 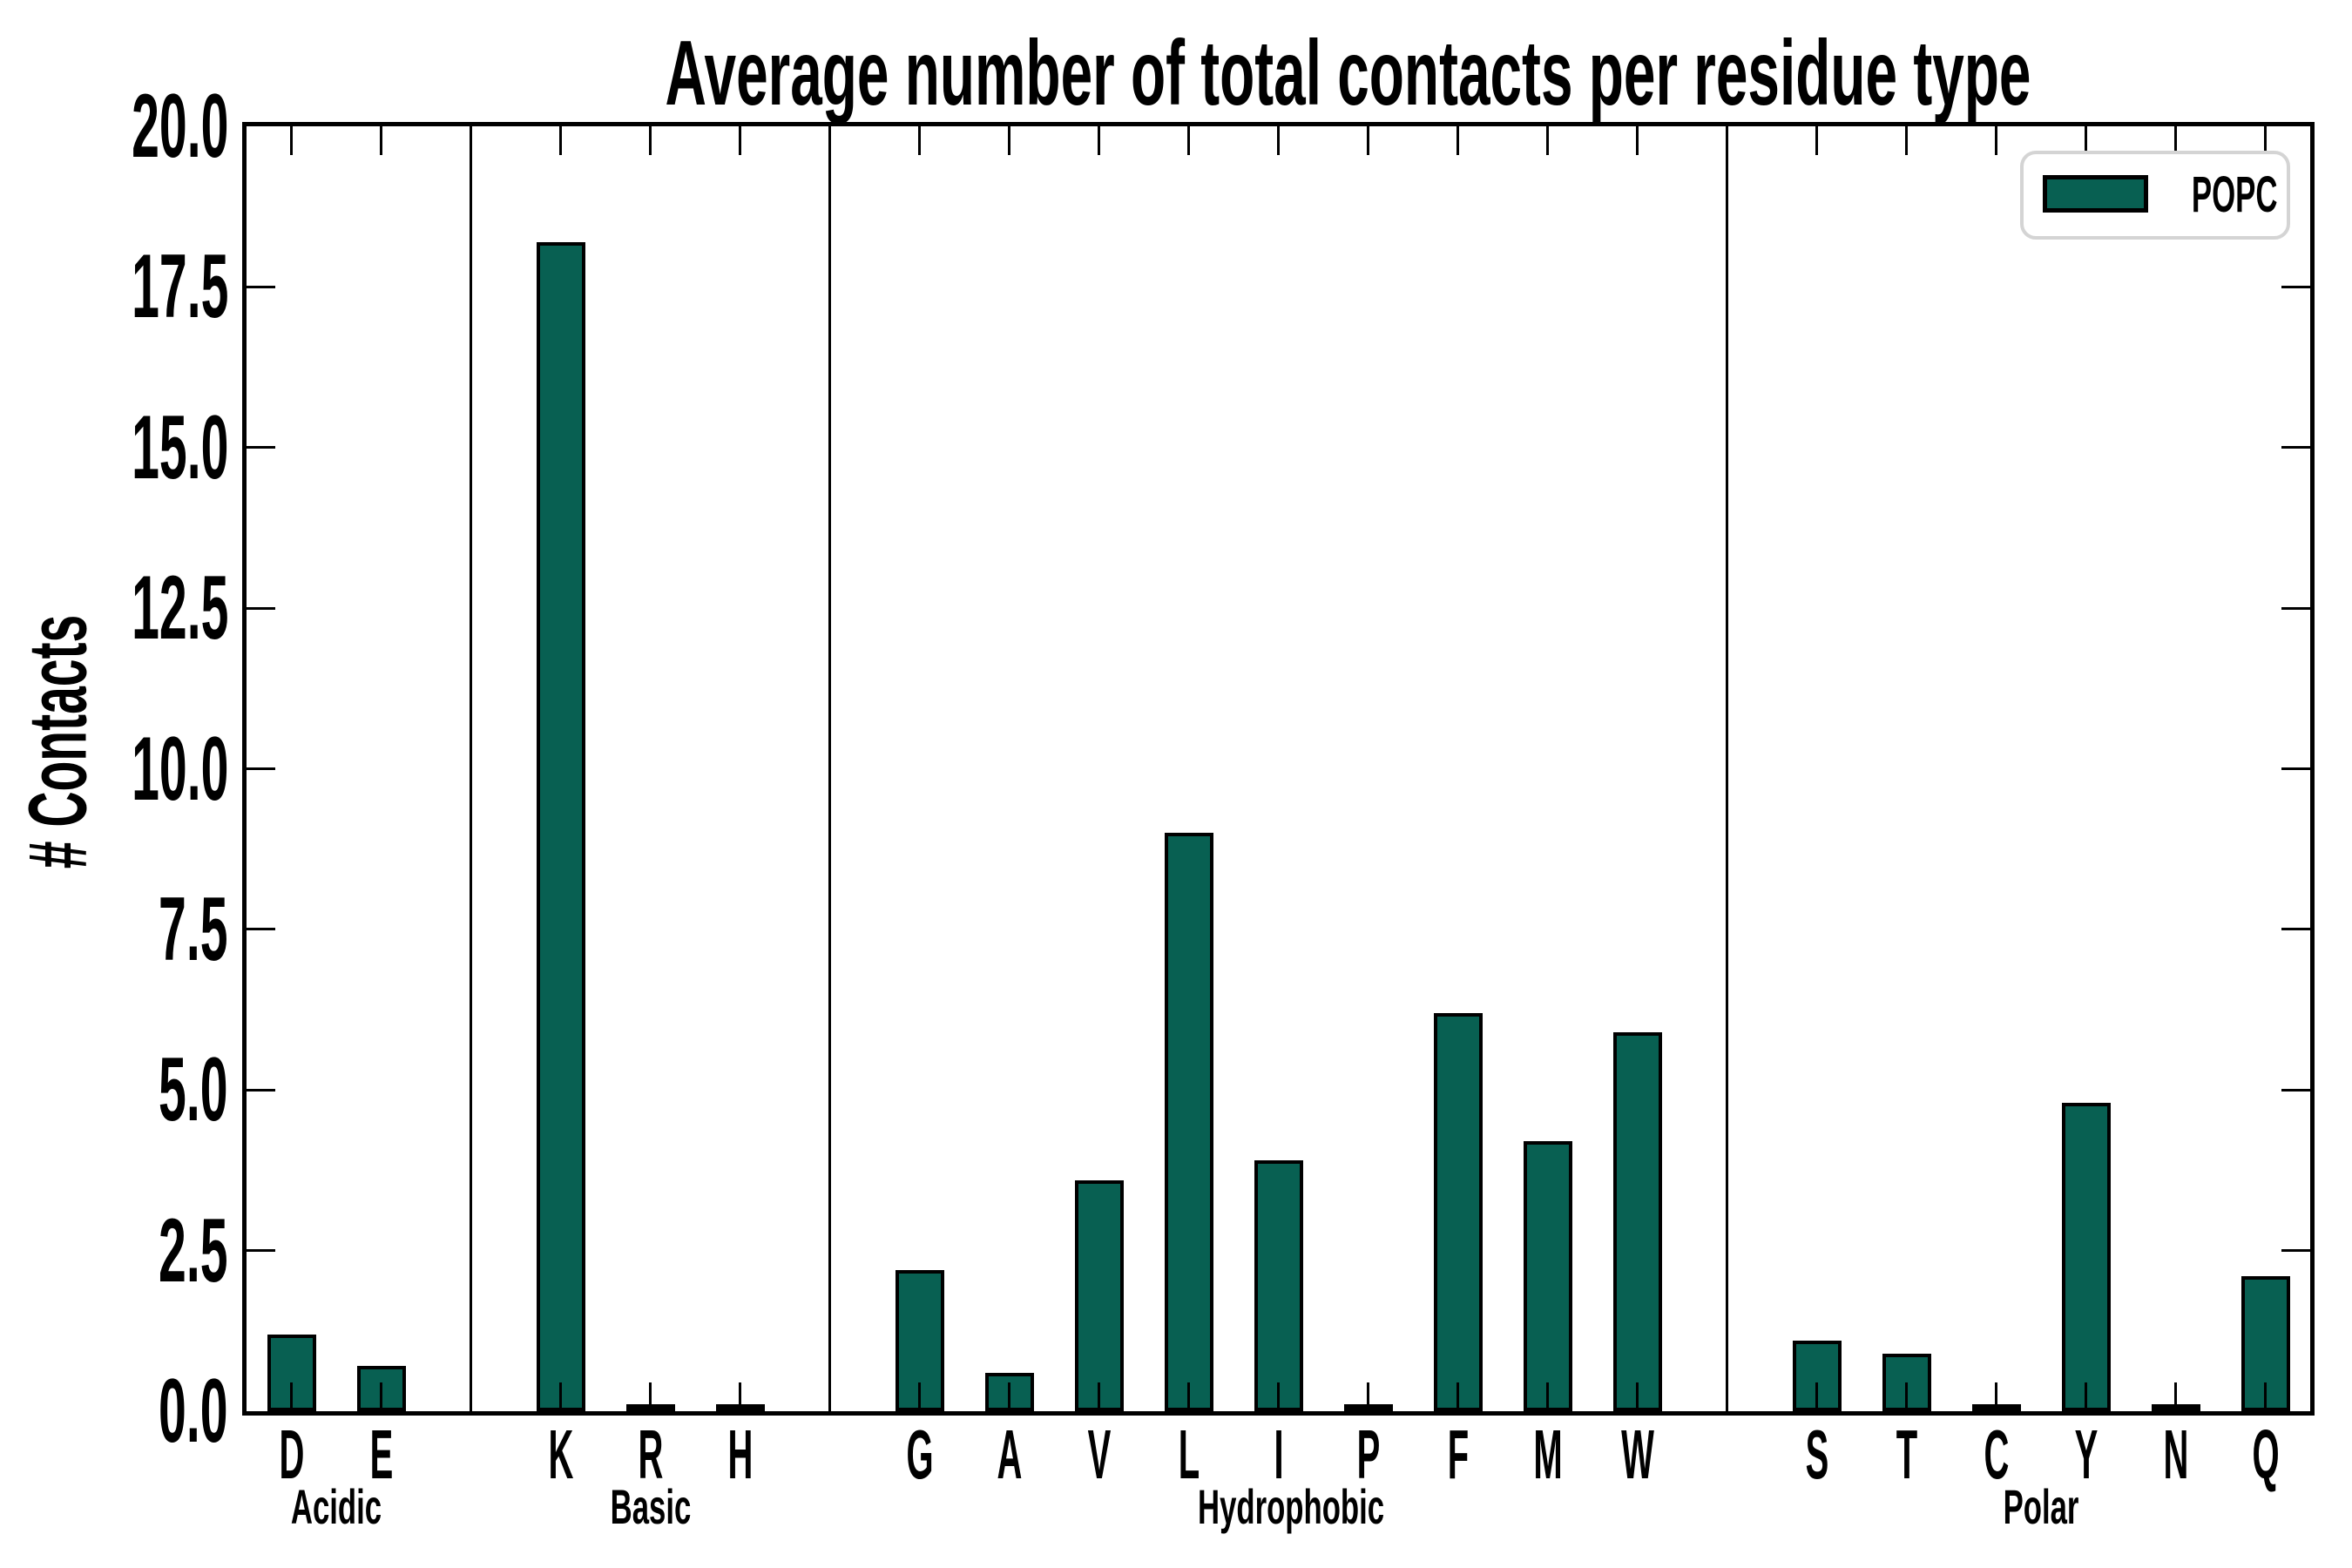 What do you see at coordinates (193, 1250) in the screenshot?
I see `y-tick-label-2.5: 2.5` at bounding box center [193, 1250].